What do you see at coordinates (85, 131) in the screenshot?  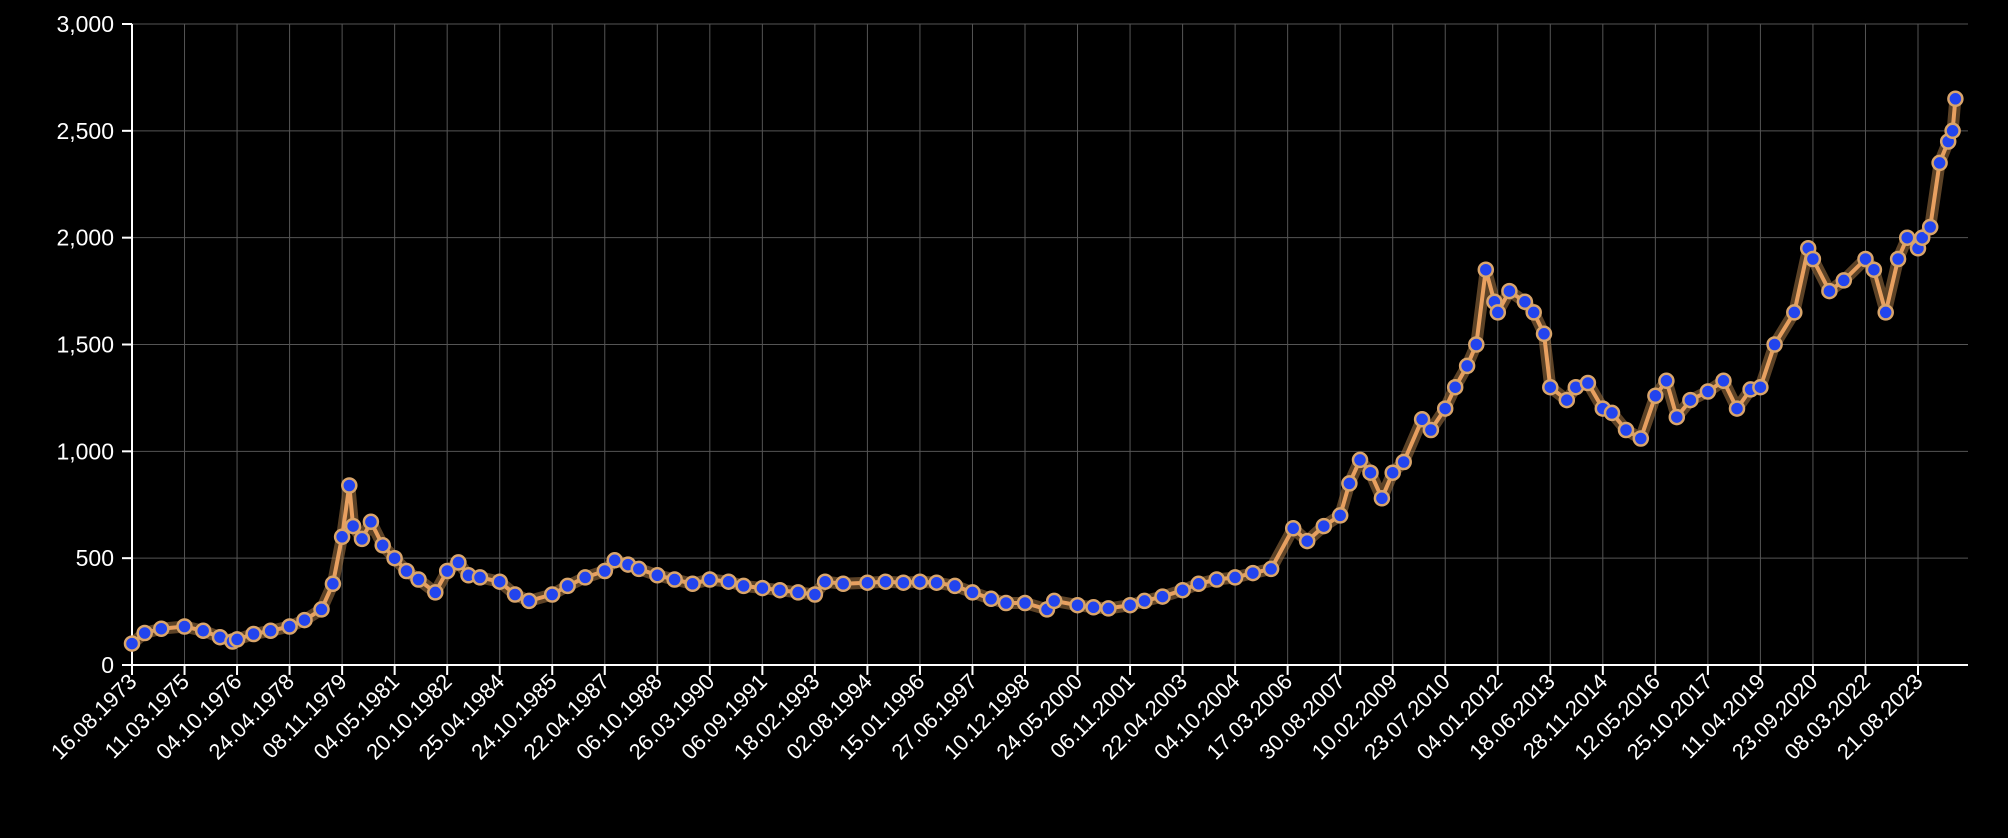 I see `y-tick-label: 2,500` at bounding box center [85, 131].